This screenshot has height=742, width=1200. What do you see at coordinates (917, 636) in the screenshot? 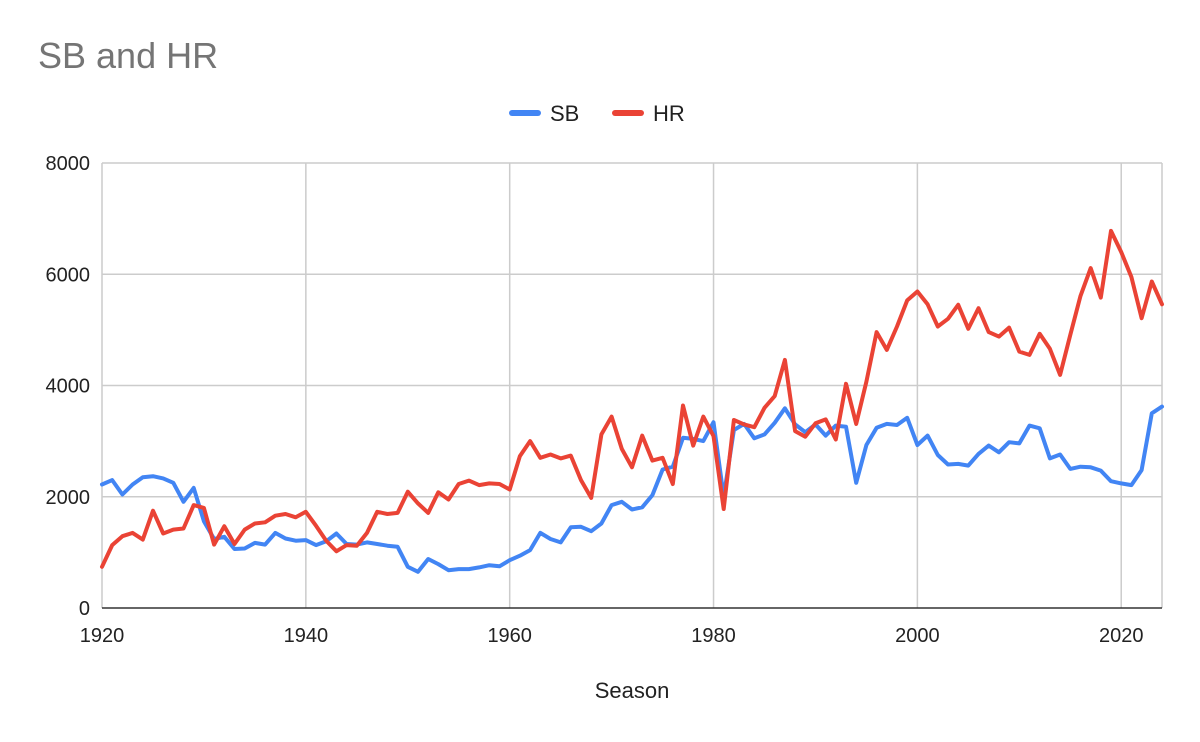
I see `x-tick-label: 2000` at bounding box center [917, 636].